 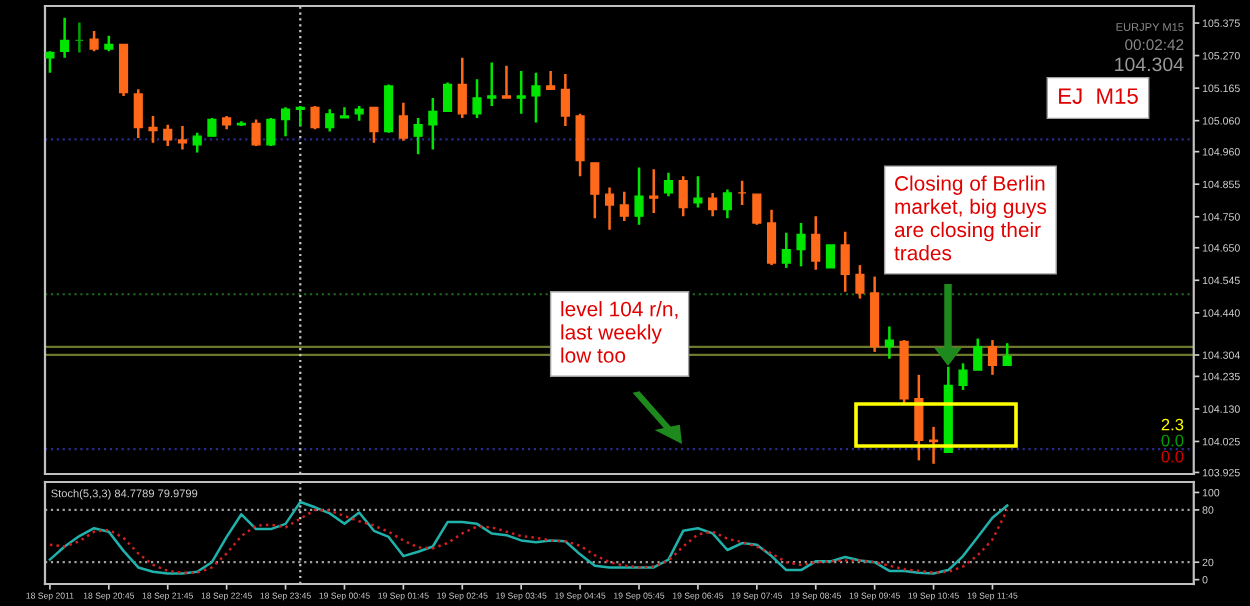 What do you see at coordinates (1098, 96) in the screenshot?
I see `annotation: EJ M15` at bounding box center [1098, 96].